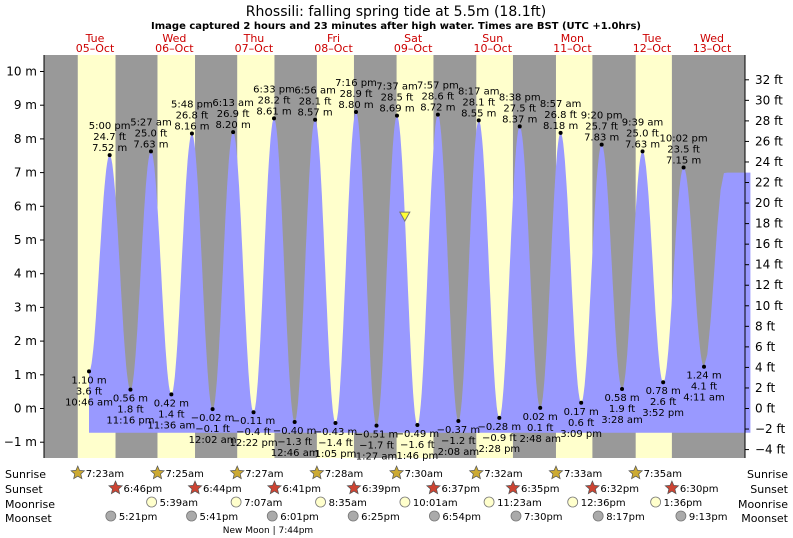 This screenshot has width=793, height=538. I want to click on day-name: Sat, so click(413, 38).